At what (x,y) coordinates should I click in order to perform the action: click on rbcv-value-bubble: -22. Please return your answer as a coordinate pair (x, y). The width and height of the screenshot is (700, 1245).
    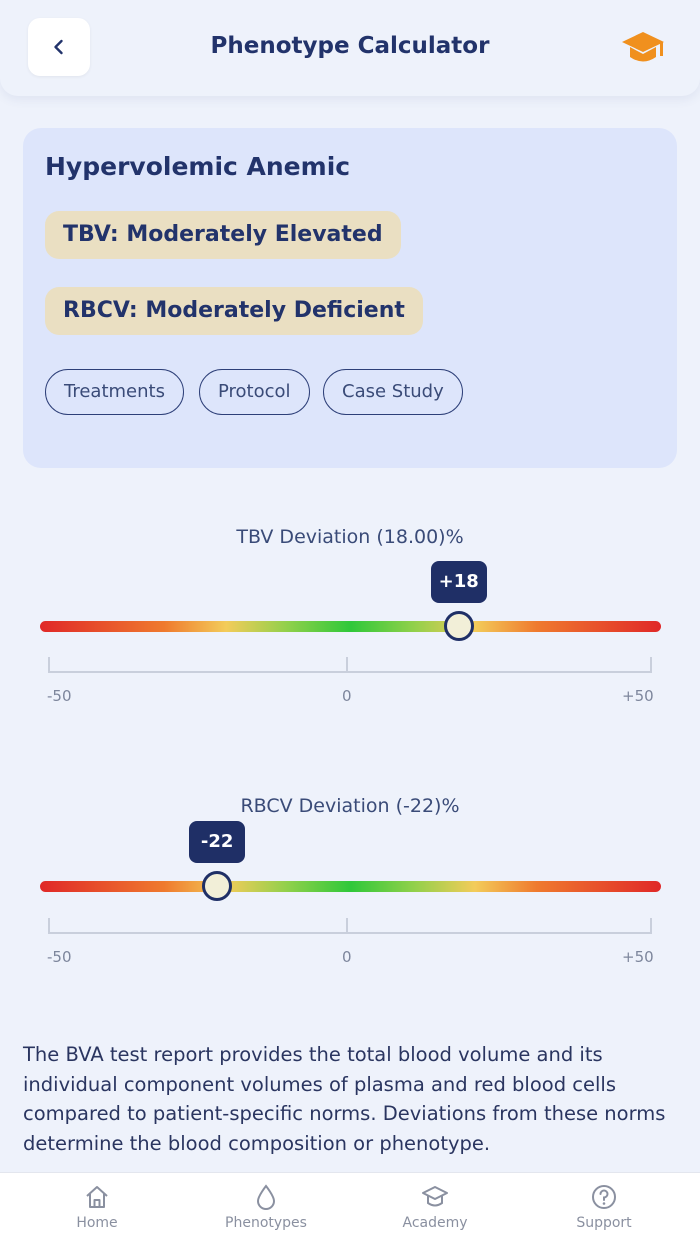
    Looking at the image, I should click on (217, 842).